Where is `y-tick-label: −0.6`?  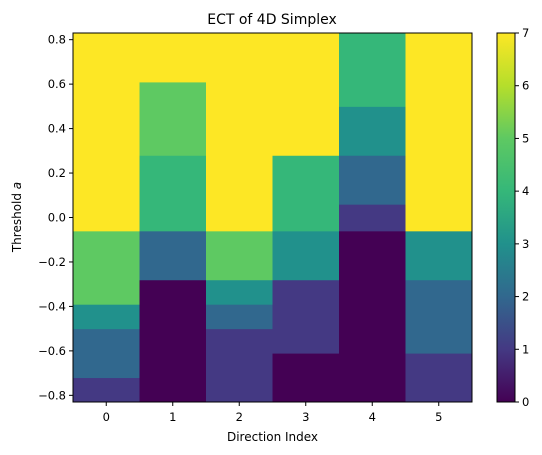 y-tick-label: −0.6 is located at coordinates (52, 351).